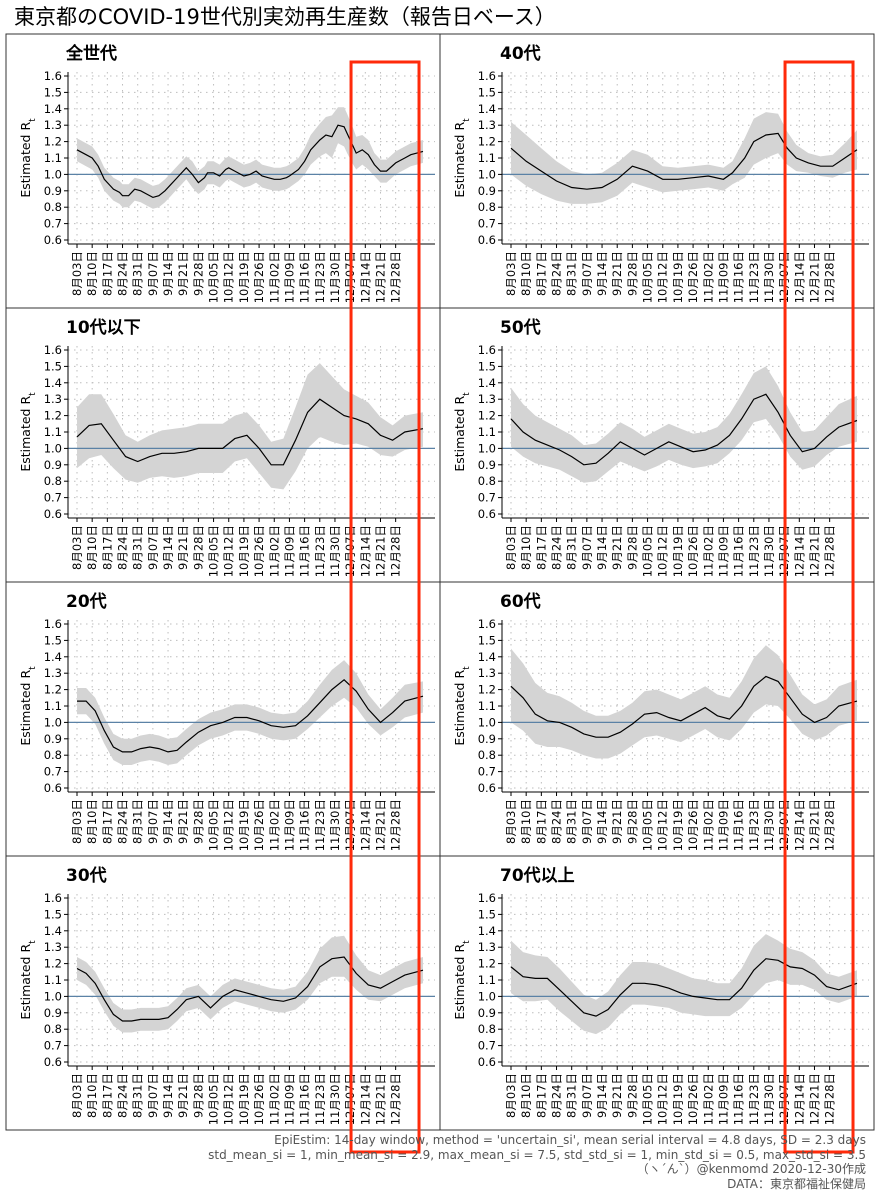  Describe the element at coordinates (684, 984) in the screenshot. I see `credible-interval-band` at that location.